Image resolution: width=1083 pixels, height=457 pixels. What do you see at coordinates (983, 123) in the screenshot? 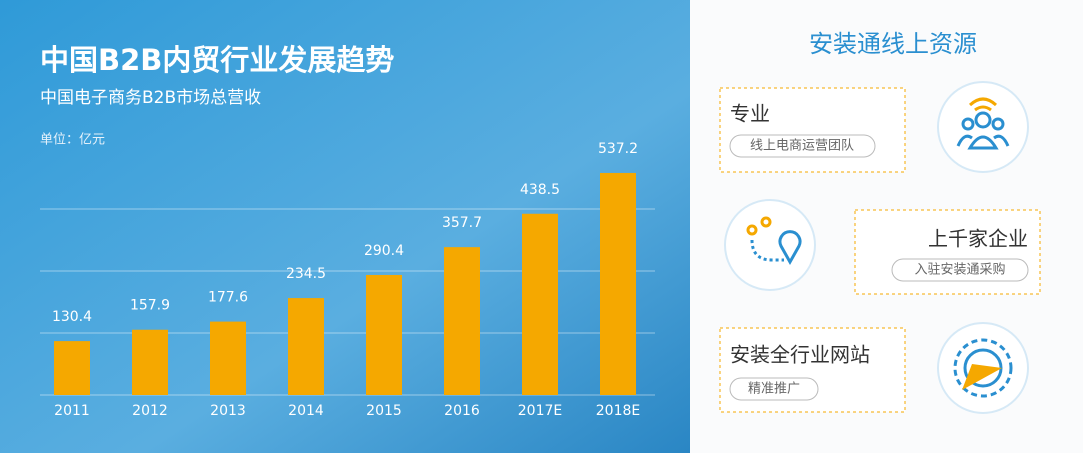
I see `team-icon` at bounding box center [983, 123].